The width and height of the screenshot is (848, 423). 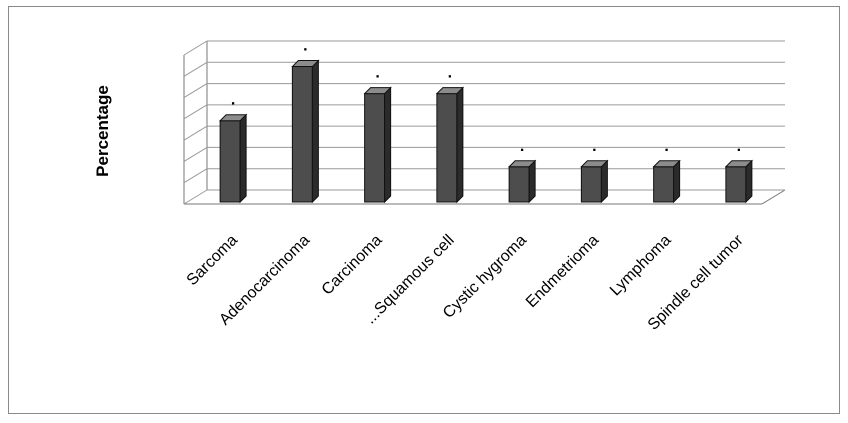 I want to click on category-label: Sarcoma, so click(x=212, y=260).